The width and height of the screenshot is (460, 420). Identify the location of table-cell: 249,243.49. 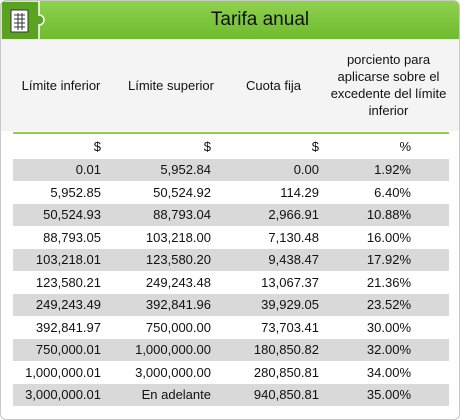
(68, 304).